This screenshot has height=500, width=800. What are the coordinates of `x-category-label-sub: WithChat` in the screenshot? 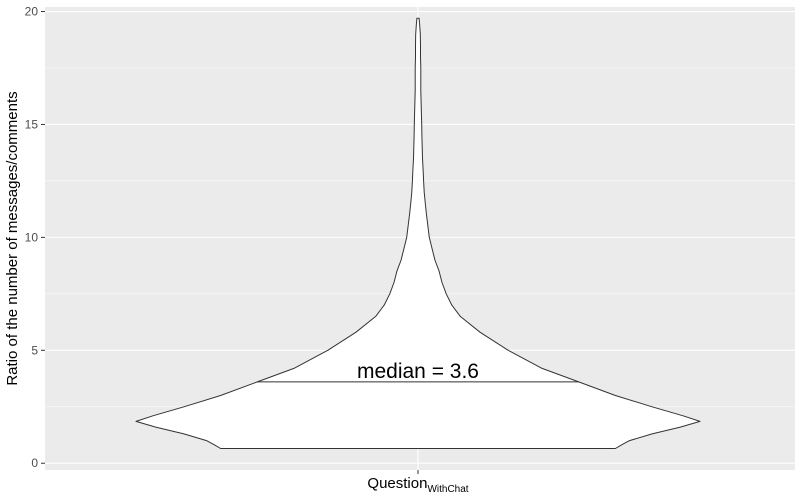 It's located at (447, 489).